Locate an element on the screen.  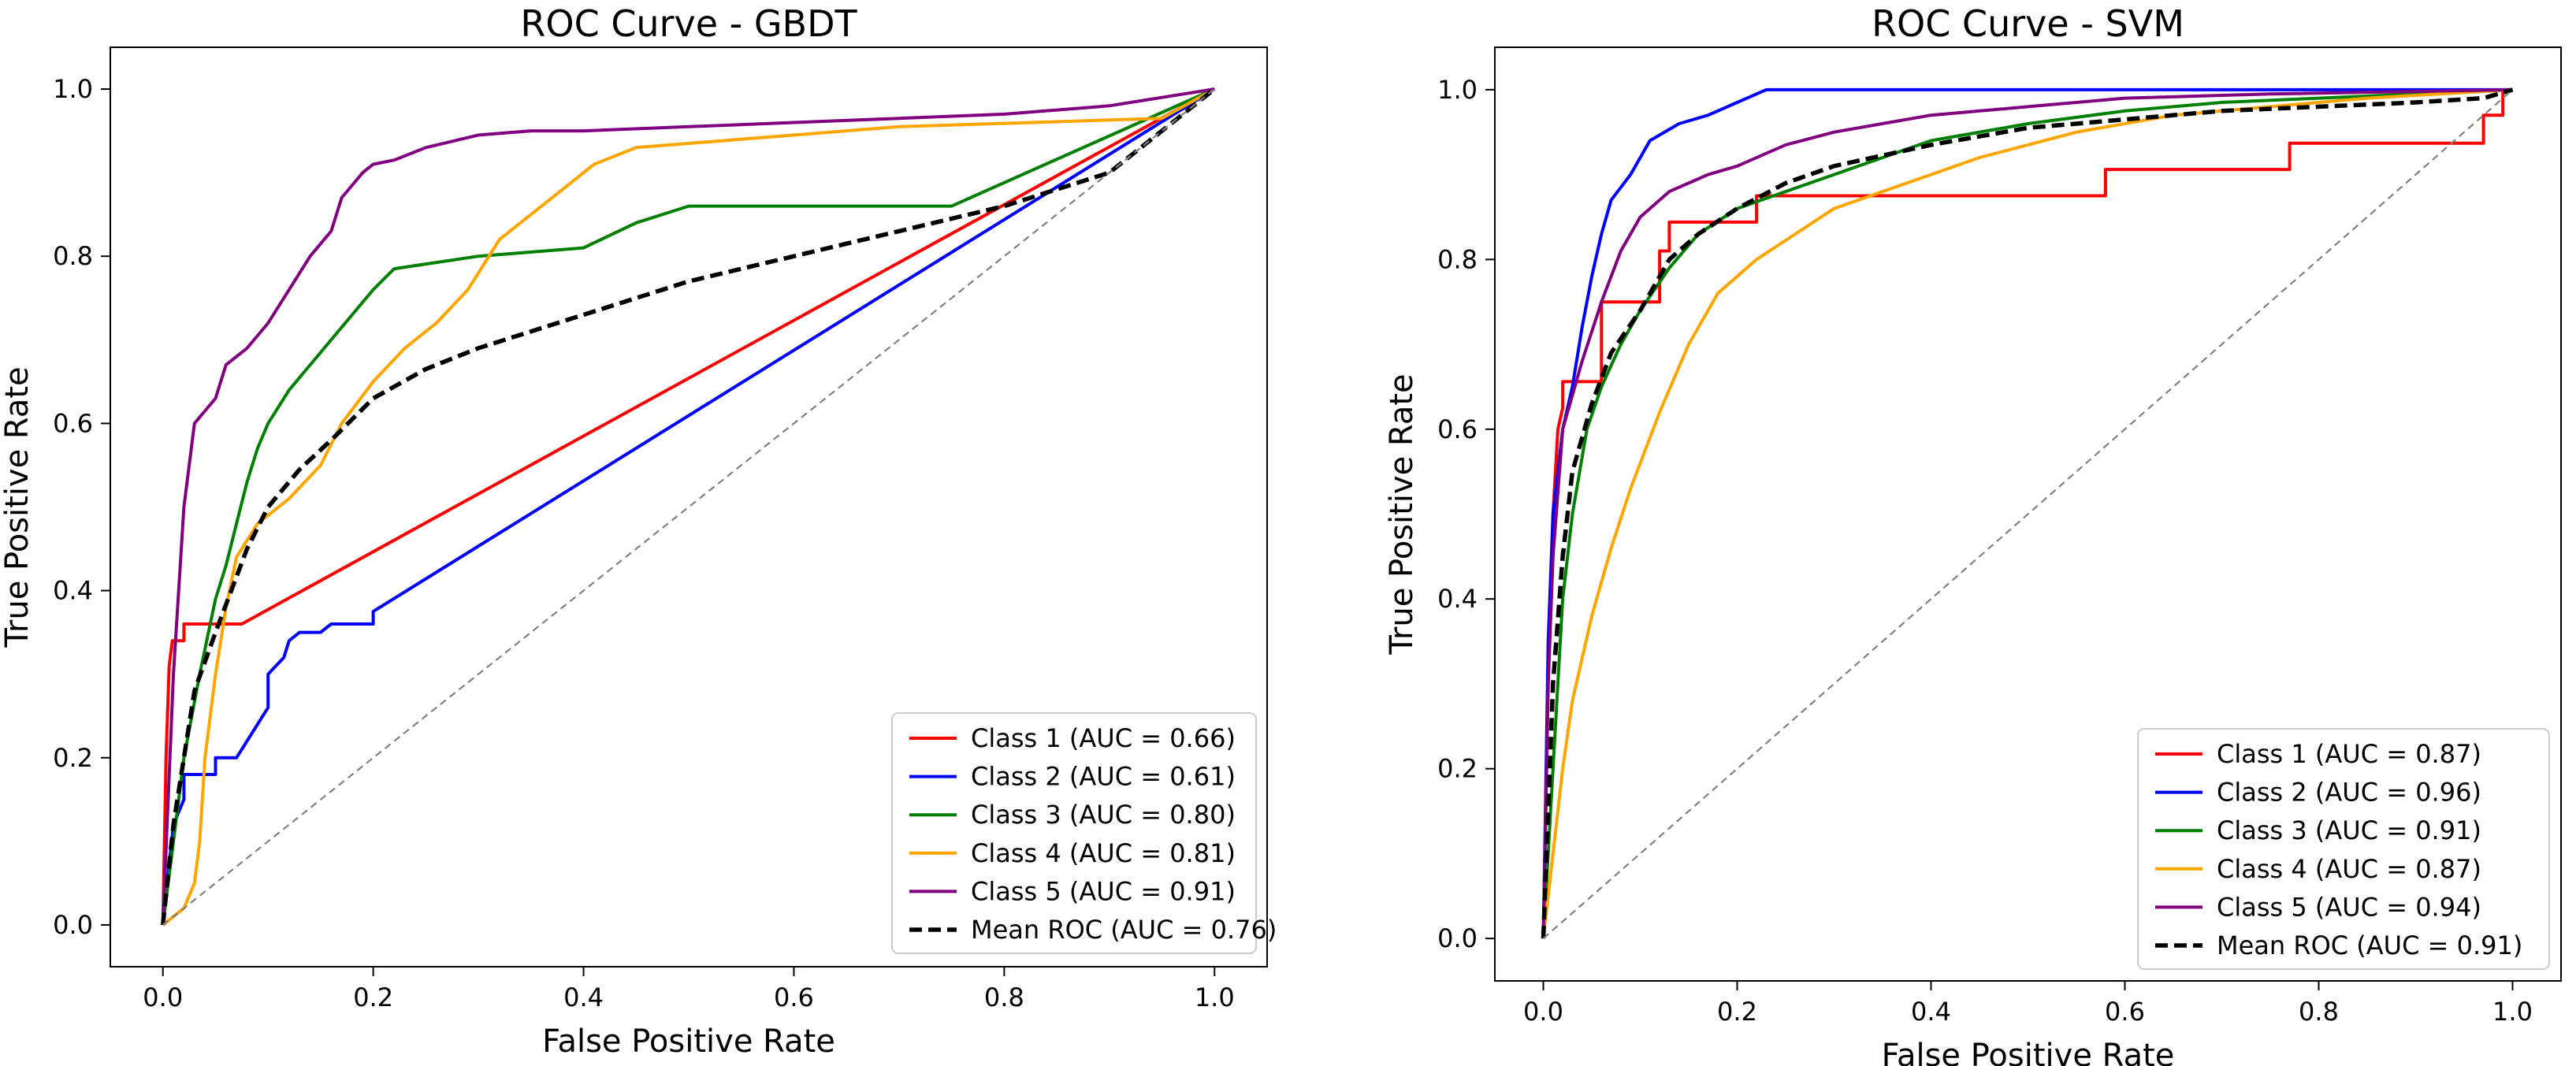
legend-entry-label: Class 5 (AUC = 0.94) is located at coordinates (2349, 907).